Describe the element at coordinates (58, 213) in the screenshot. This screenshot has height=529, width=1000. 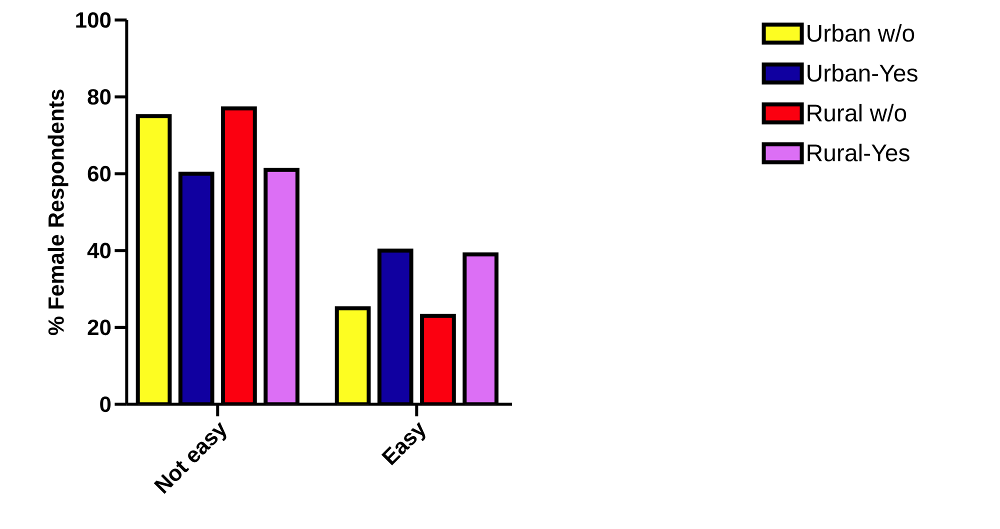
I see `y-axis-title: % Female Respondents` at that location.